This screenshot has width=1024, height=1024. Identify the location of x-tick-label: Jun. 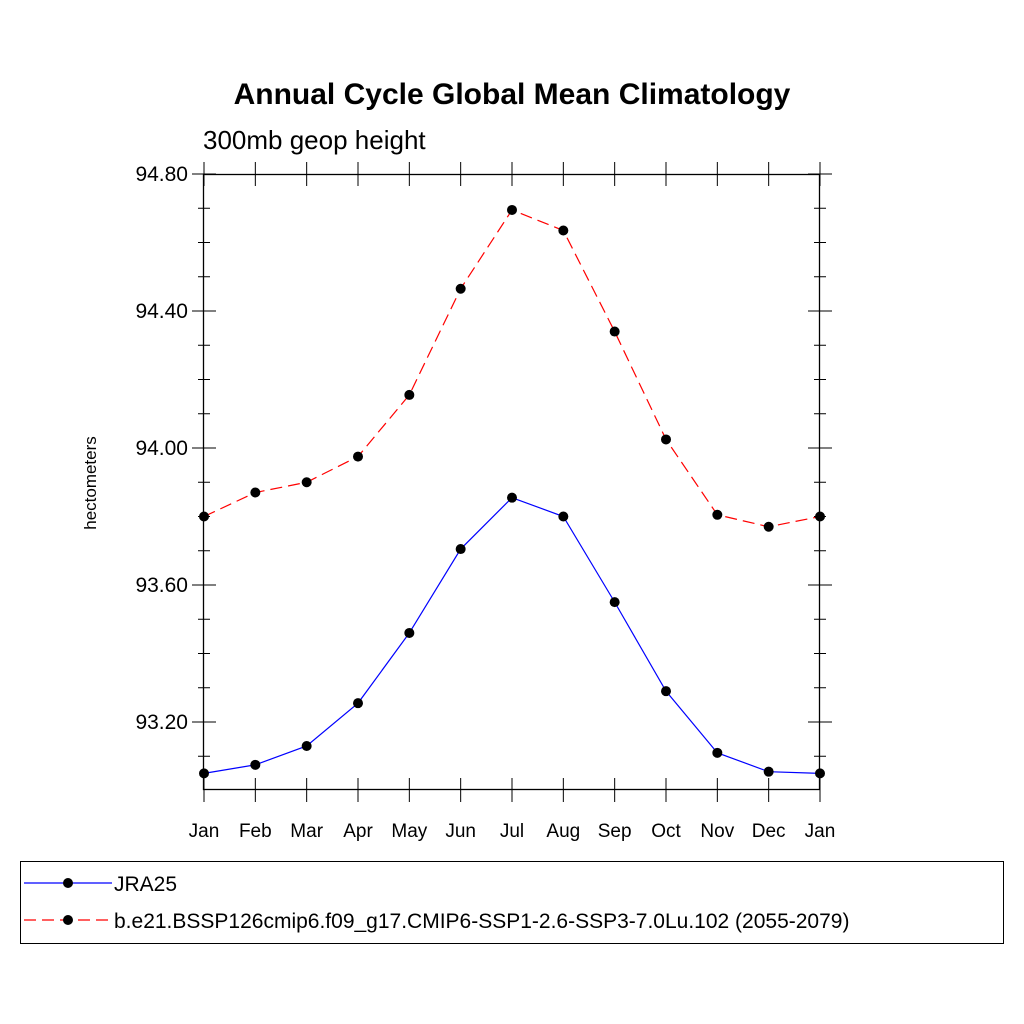
(460, 831).